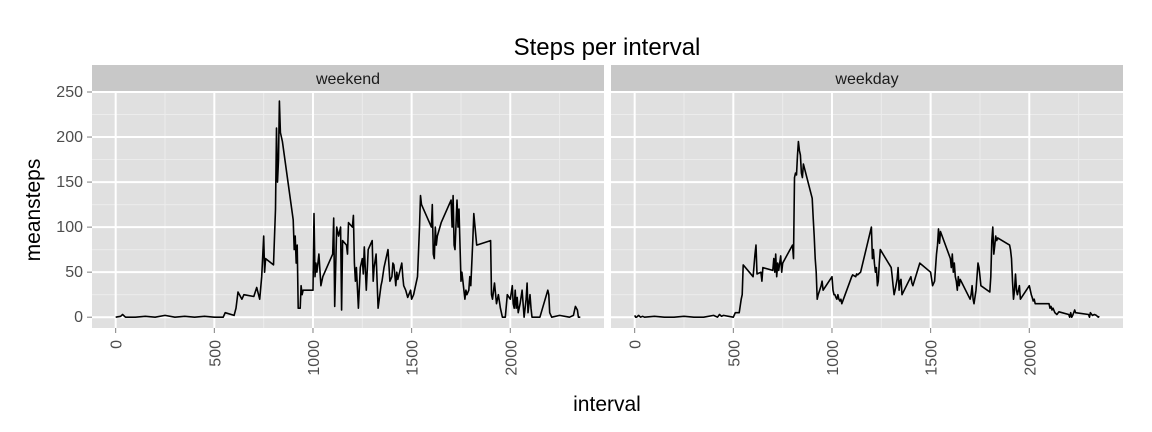 The image size is (1152, 432). I want to click on y-tick-label: 0, so click(78, 317).